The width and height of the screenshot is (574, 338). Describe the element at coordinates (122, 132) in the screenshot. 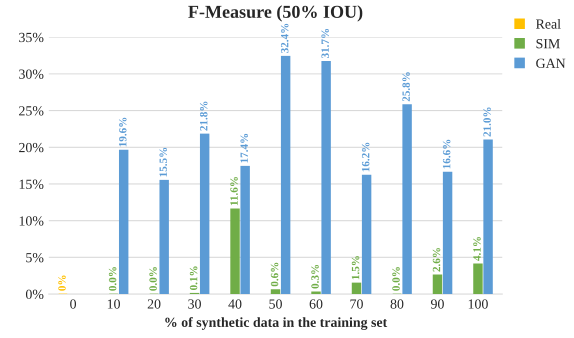

I see `data-label: 19.6%` at that location.